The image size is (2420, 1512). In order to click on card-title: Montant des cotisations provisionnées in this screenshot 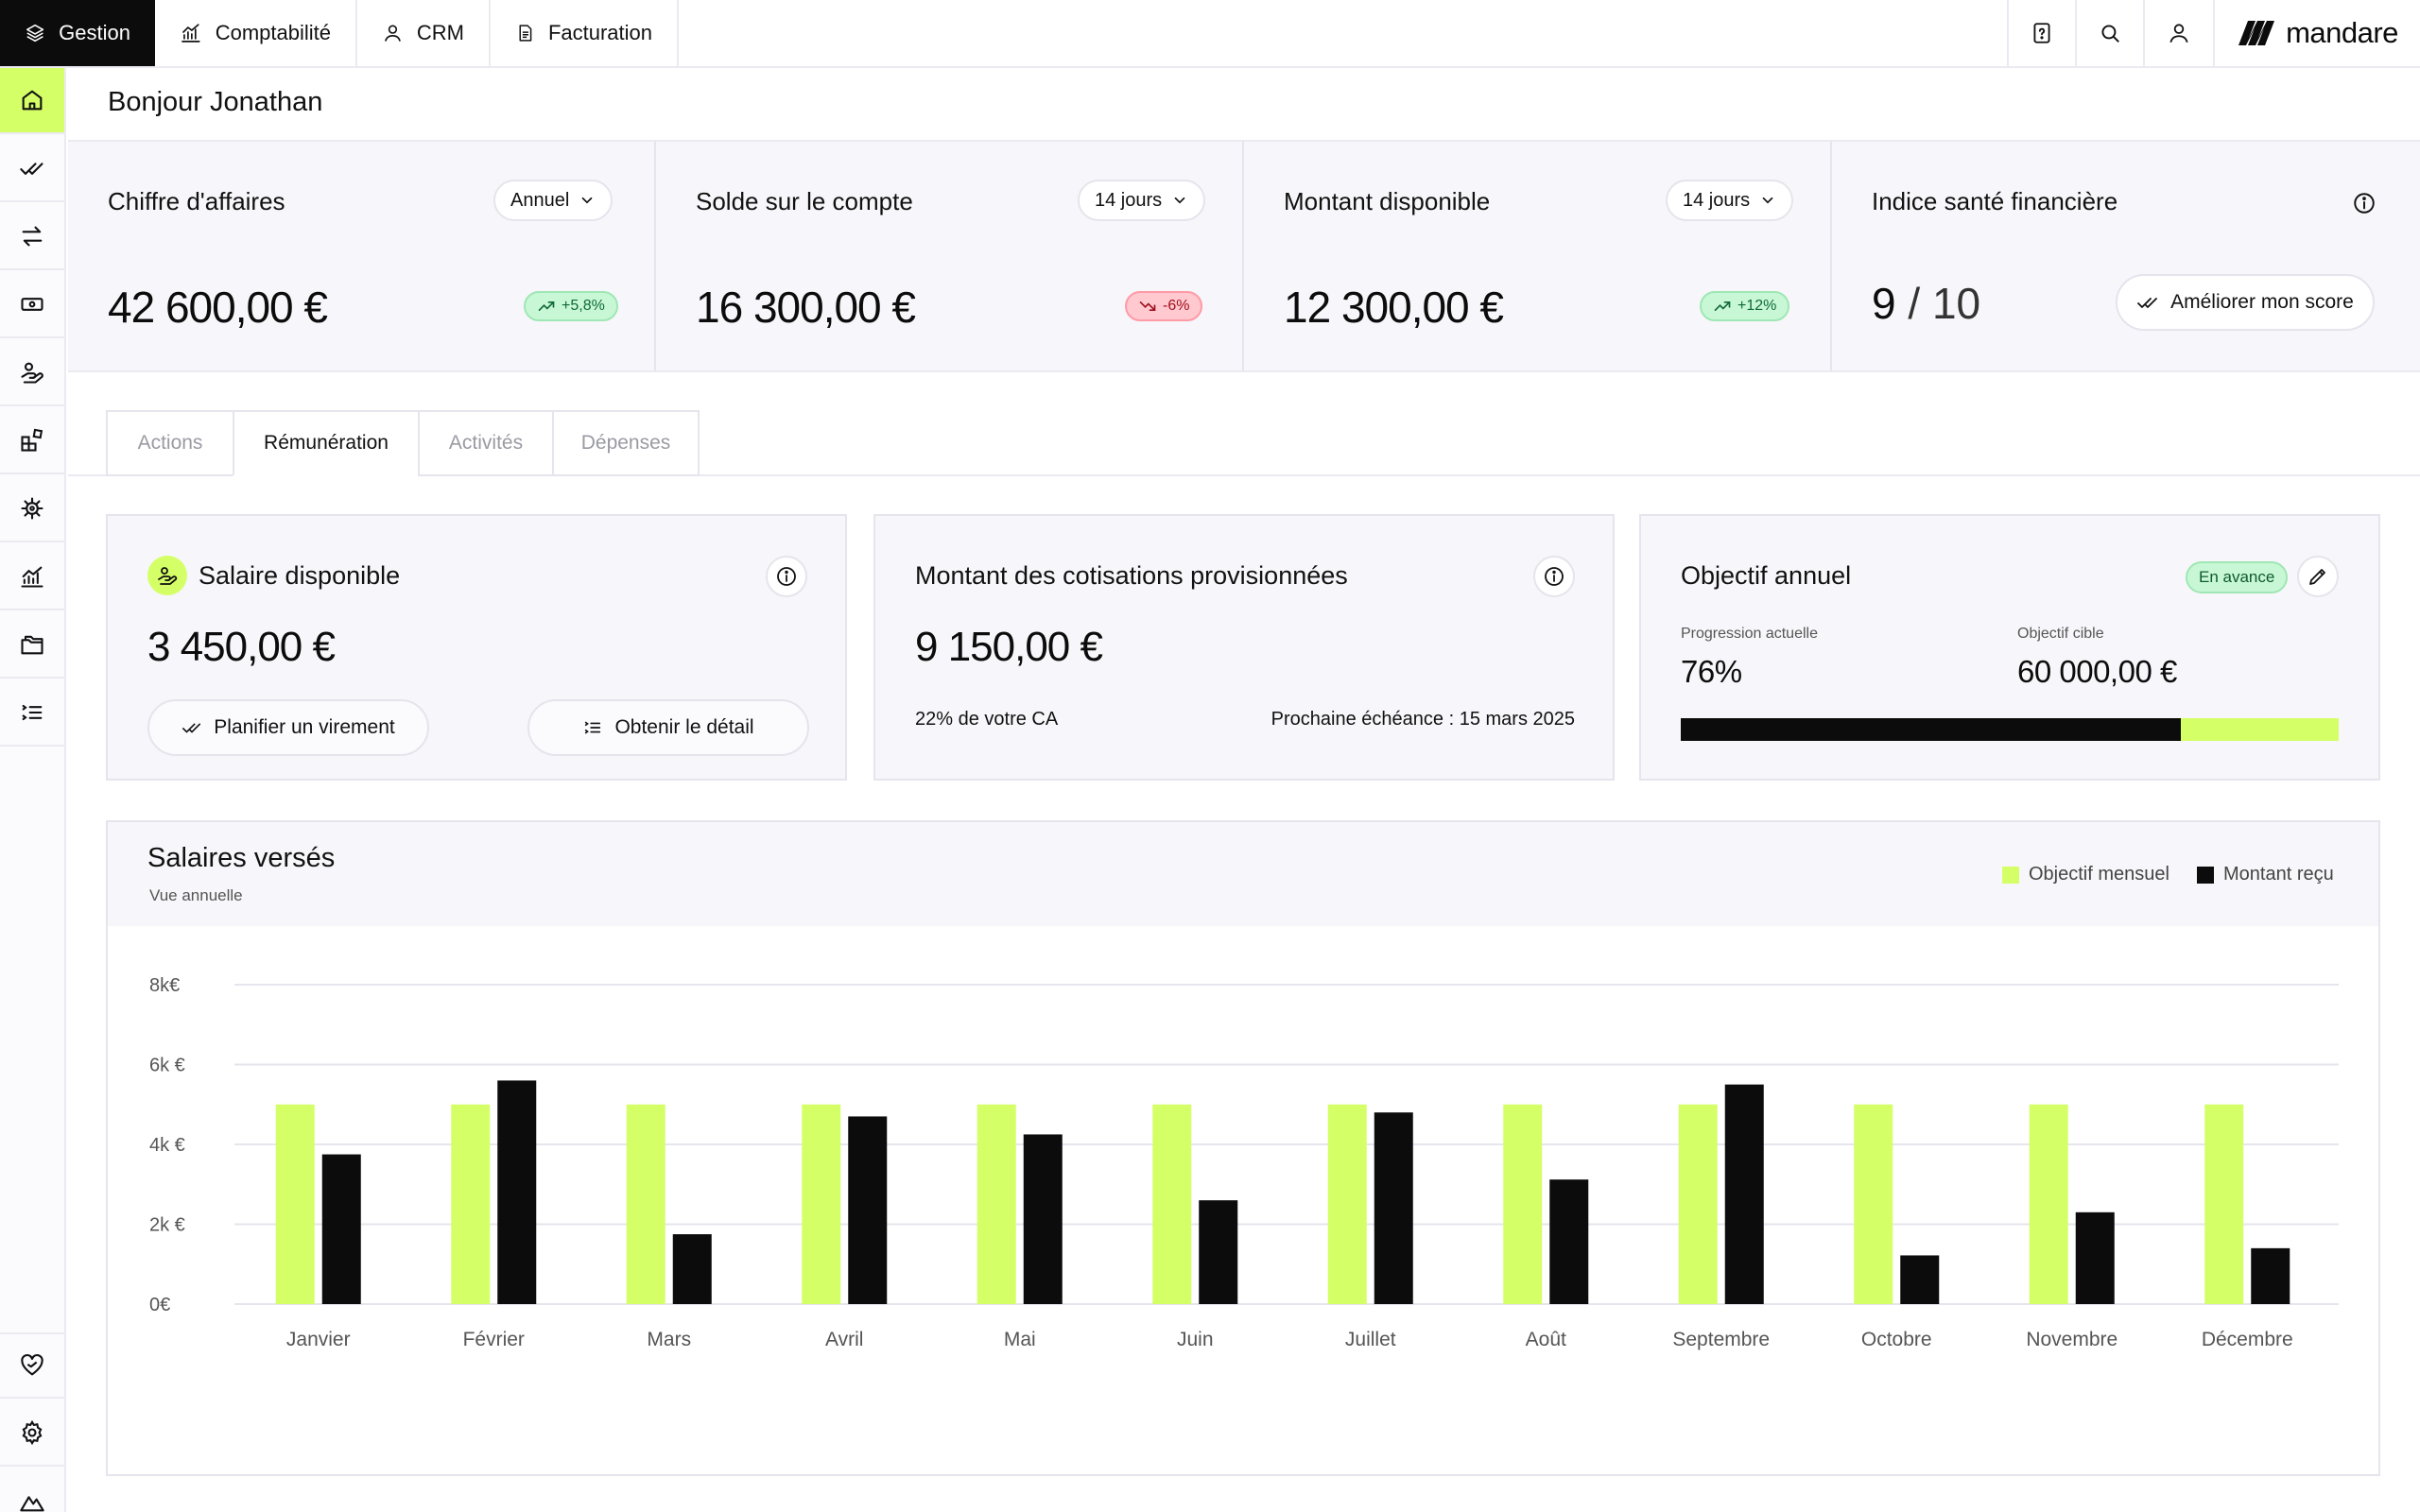, I will do `click(1131, 575)`.